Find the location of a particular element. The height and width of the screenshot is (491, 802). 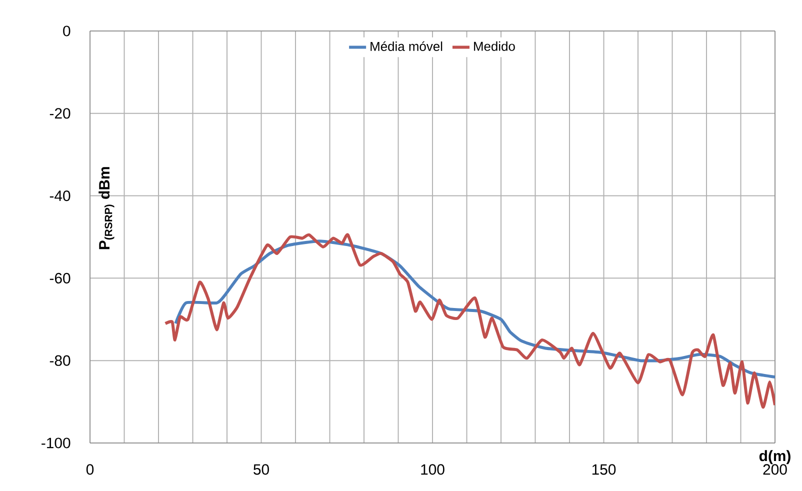

y-tick-label: -60 is located at coordinates (60, 278).